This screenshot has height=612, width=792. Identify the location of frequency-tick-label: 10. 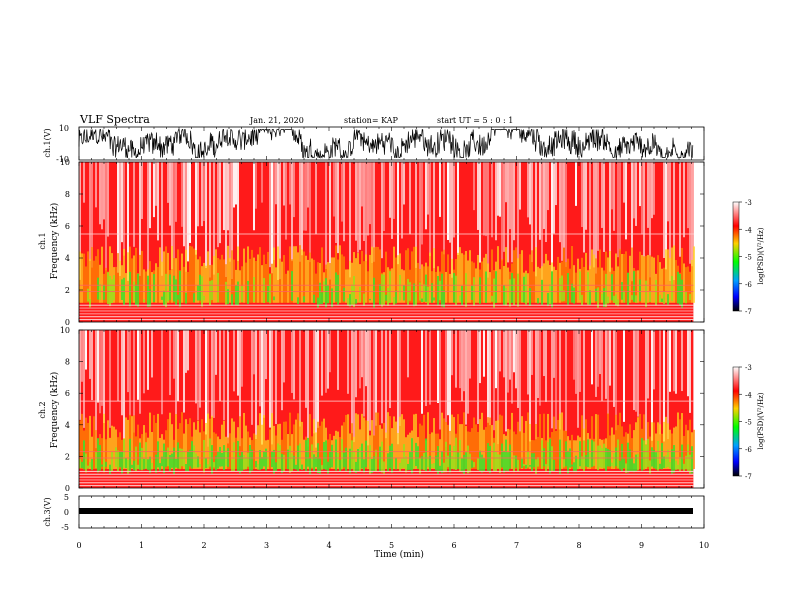
(65, 330).